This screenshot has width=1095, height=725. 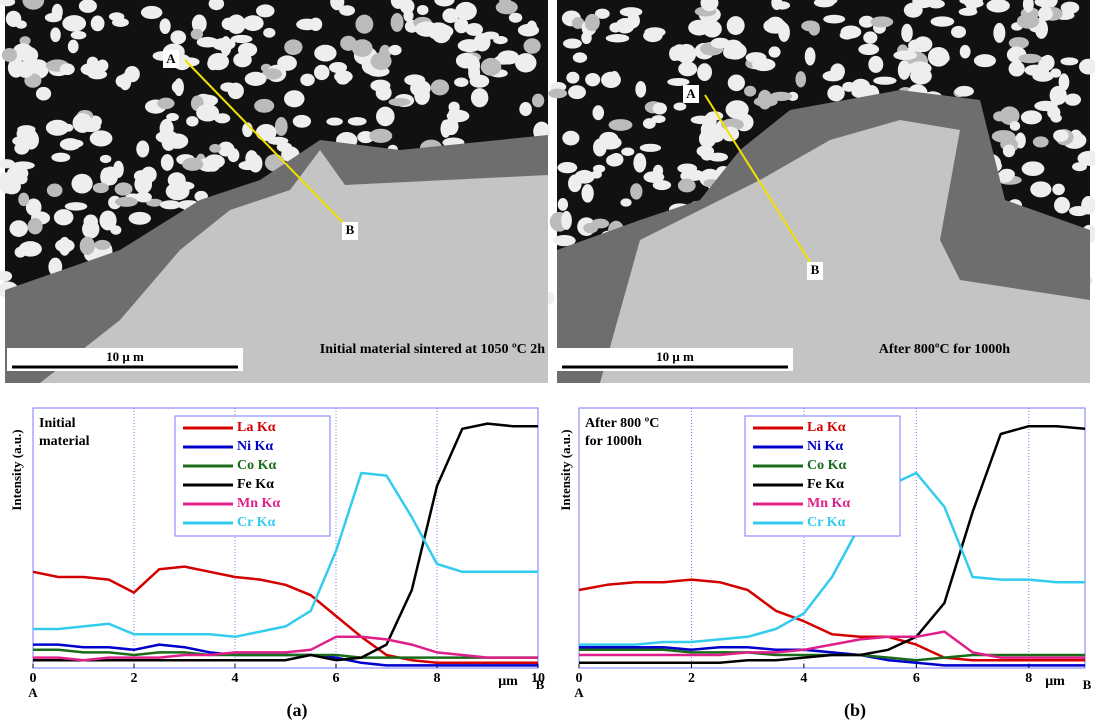 What do you see at coordinates (171, 58) in the screenshot?
I see `point-label: A` at bounding box center [171, 58].